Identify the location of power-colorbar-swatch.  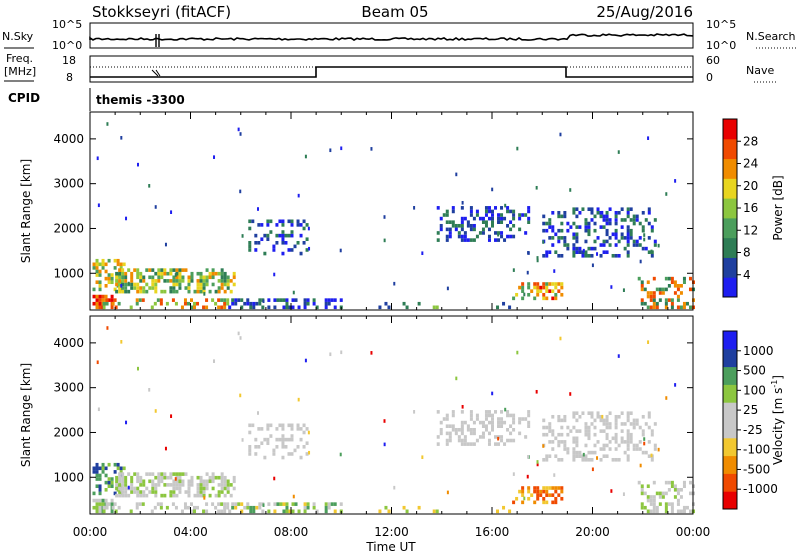
(730, 287).